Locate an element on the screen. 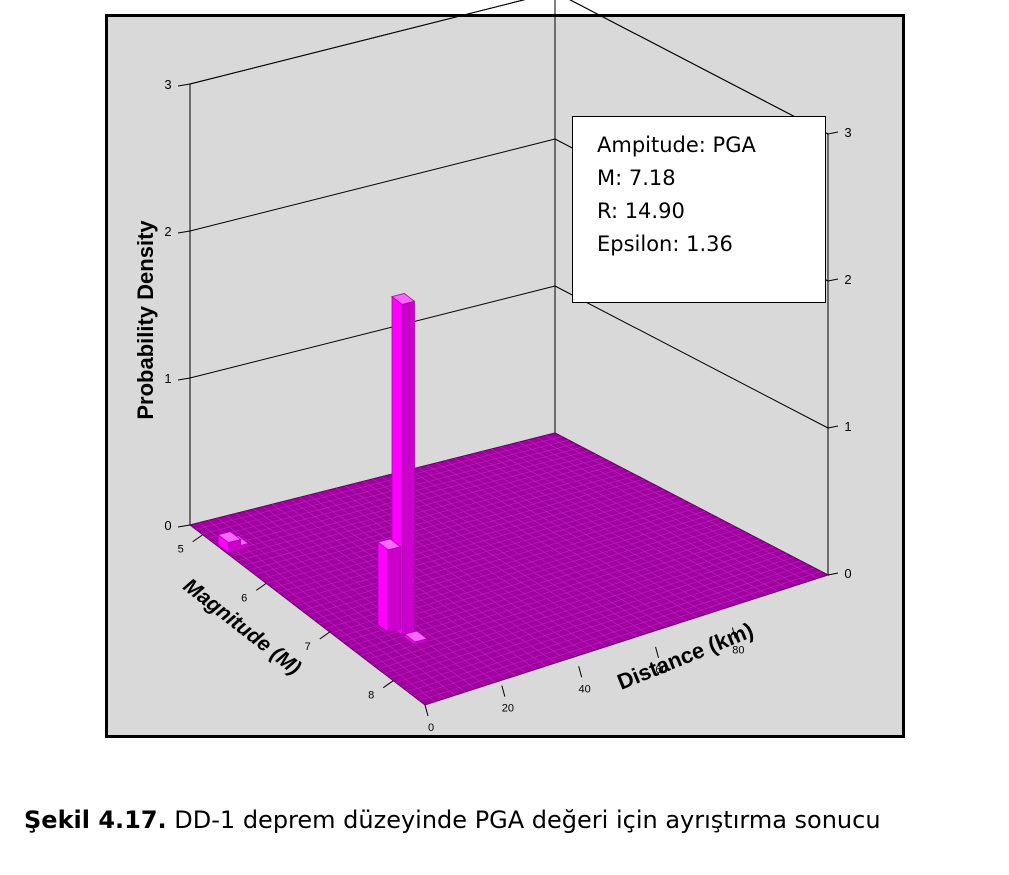 The height and width of the screenshot is (875, 1009). annotation-magnitude: M: 7.18 is located at coordinates (636, 178).